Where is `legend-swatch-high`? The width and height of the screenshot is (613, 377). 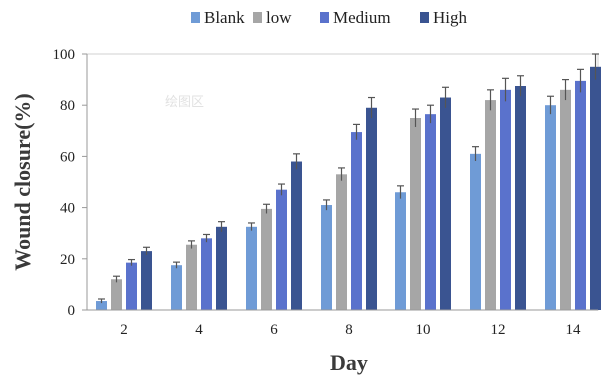
legend-swatch-high is located at coordinates (424, 17).